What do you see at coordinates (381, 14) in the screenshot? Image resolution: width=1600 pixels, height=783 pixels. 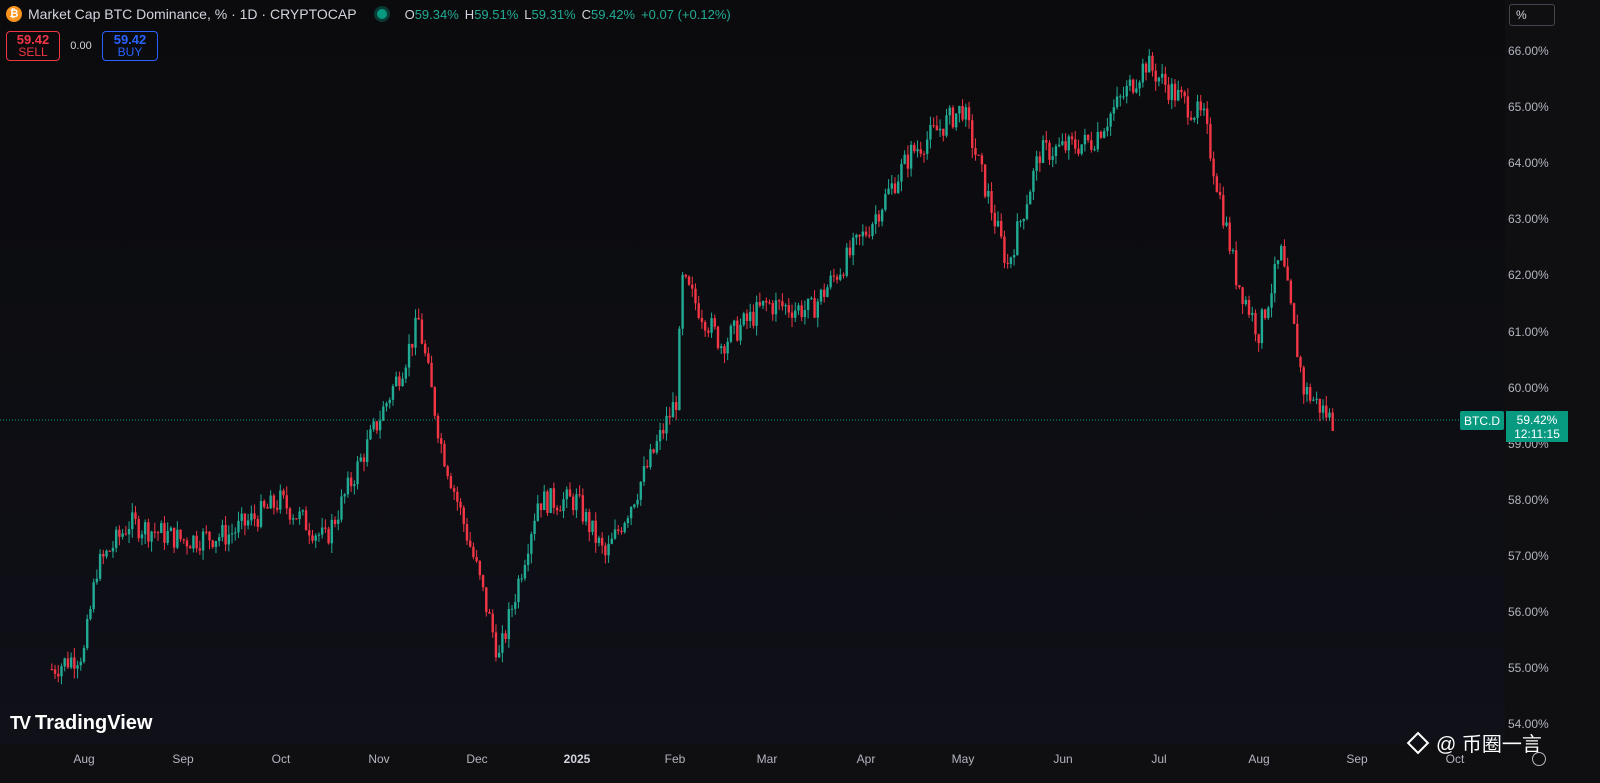 I see `market-open-dot-icon` at bounding box center [381, 14].